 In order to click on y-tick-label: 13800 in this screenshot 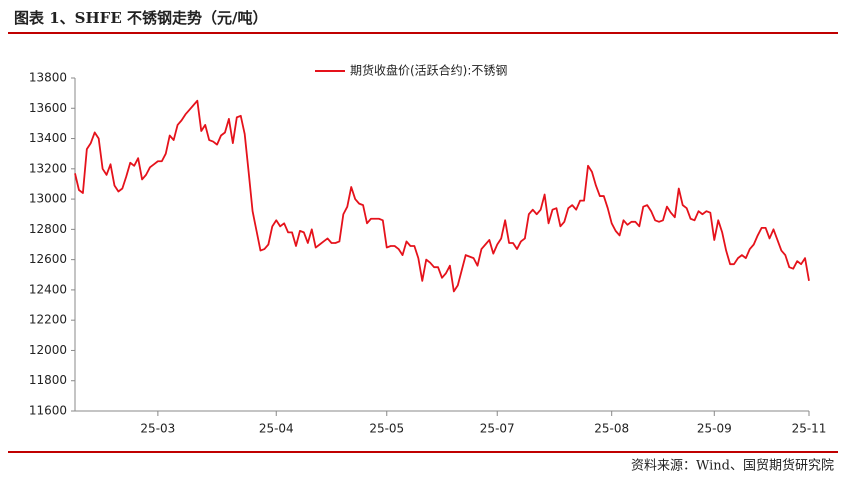, I will do `click(48, 78)`.